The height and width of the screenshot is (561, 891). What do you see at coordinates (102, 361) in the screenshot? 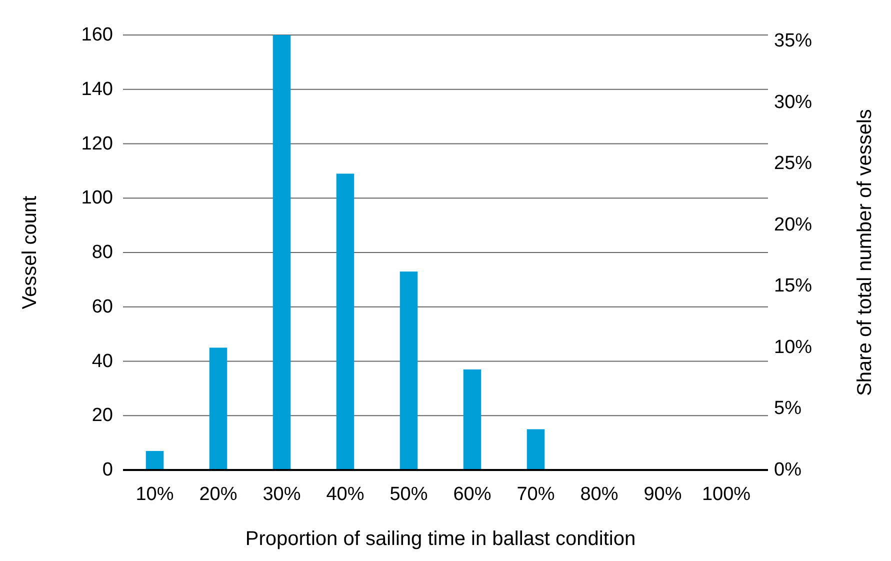
I see `y-tick-label: 40` at bounding box center [102, 361].